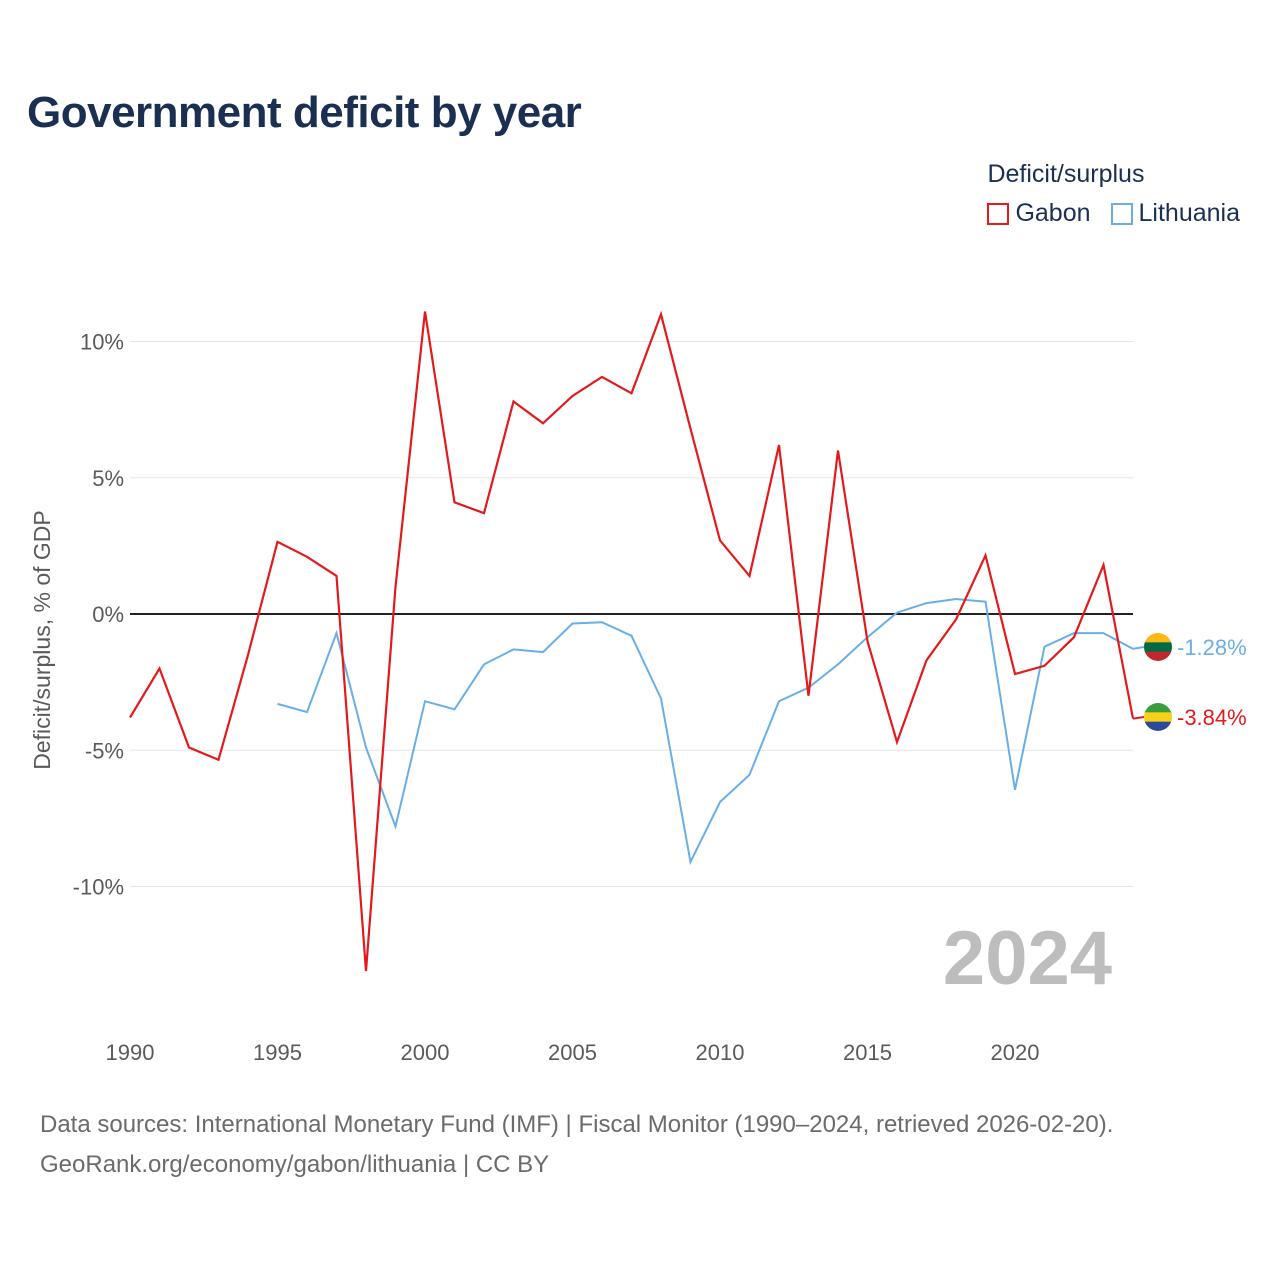 This screenshot has width=1280, height=1280. I want to click on y-axis-title: Deficit/surplus, % of GDP, so click(42, 639).